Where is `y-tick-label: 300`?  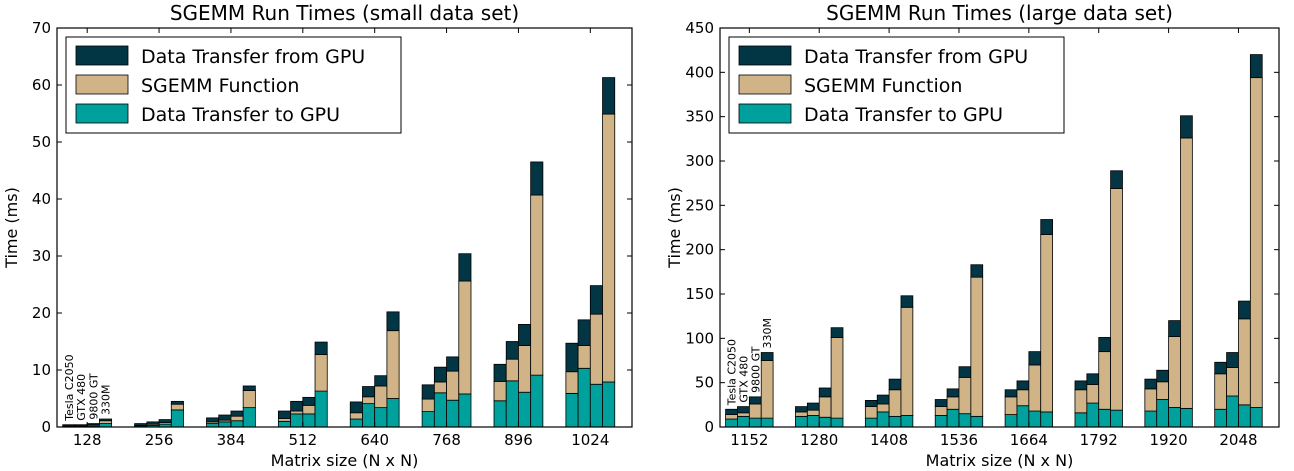
y-tick-label: 300 is located at coordinates (699, 161).